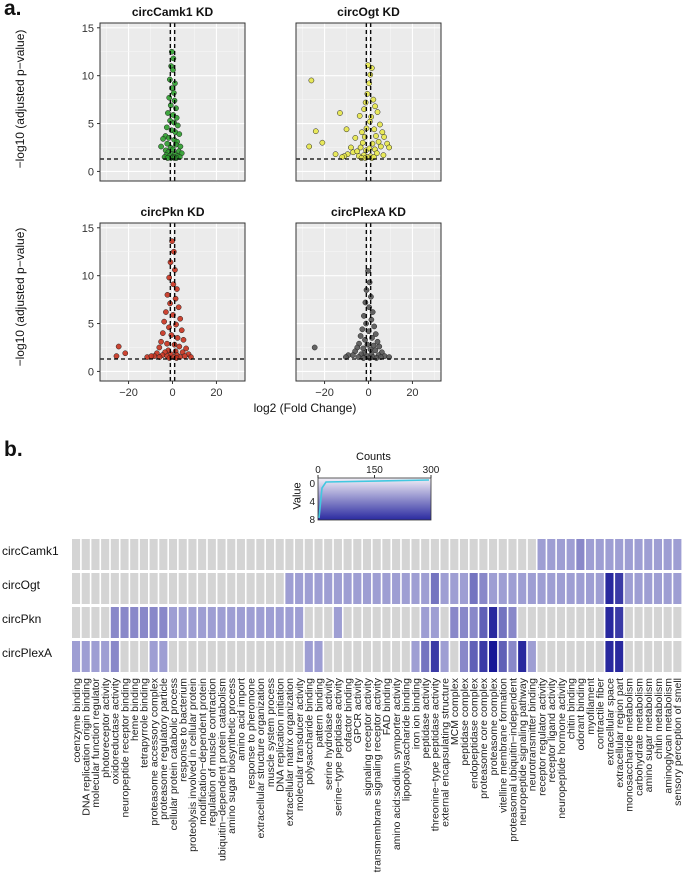 The width and height of the screenshot is (685, 879). What do you see at coordinates (571, 708) in the screenshot?
I see `heatmap-column-label: chitin binding` at bounding box center [571, 708].